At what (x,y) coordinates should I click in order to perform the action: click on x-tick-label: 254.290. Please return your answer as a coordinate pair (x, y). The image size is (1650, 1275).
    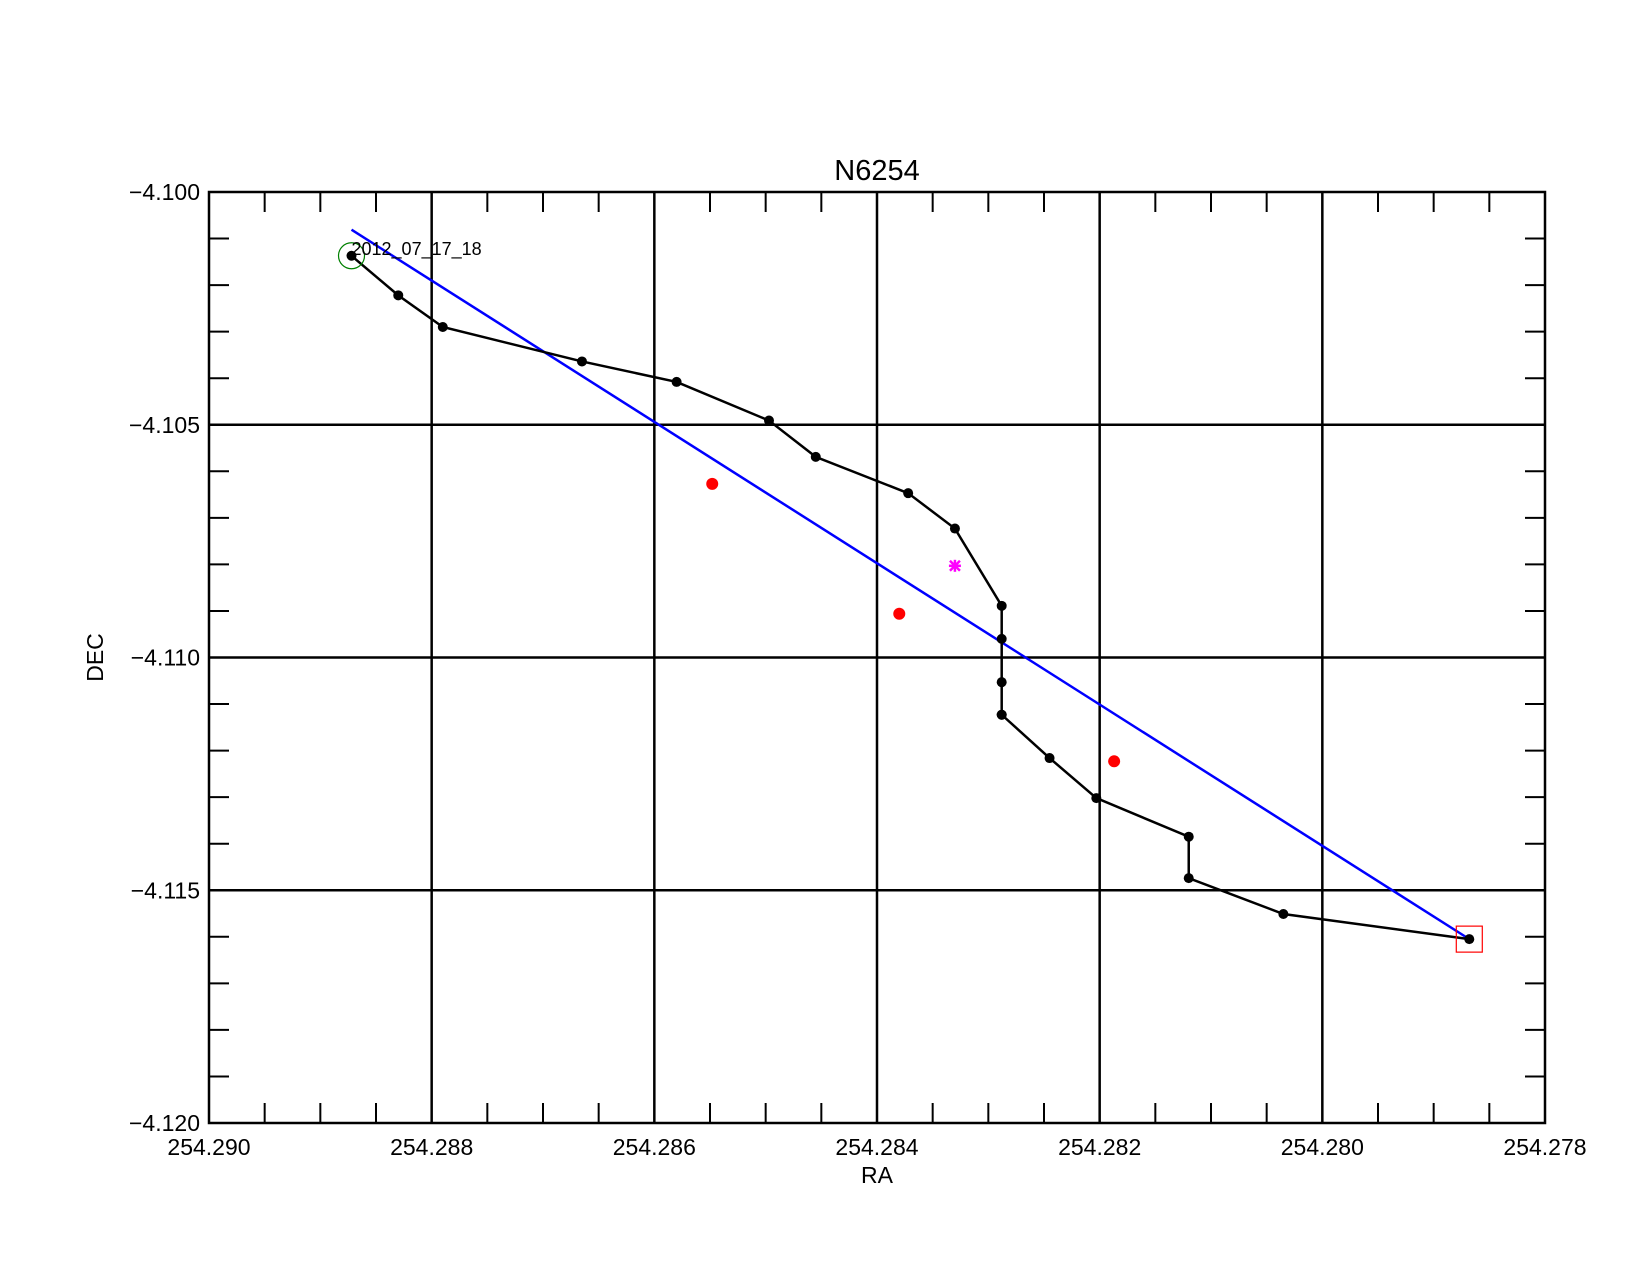
    Looking at the image, I should click on (208, 1147).